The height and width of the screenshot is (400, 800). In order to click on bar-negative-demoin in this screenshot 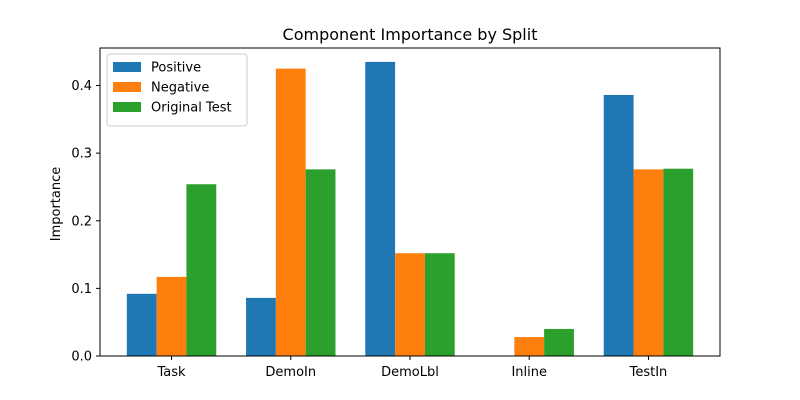, I will do `click(290, 212)`.